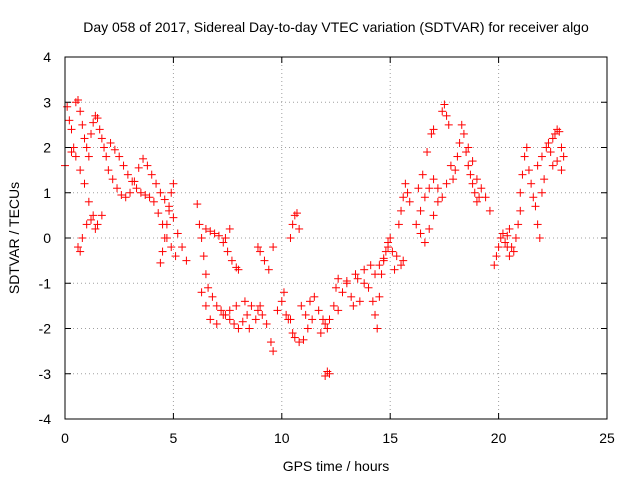 This screenshot has height=480, width=640. What do you see at coordinates (390, 438) in the screenshot?
I see `x-tick-label: 15` at bounding box center [390, 438].